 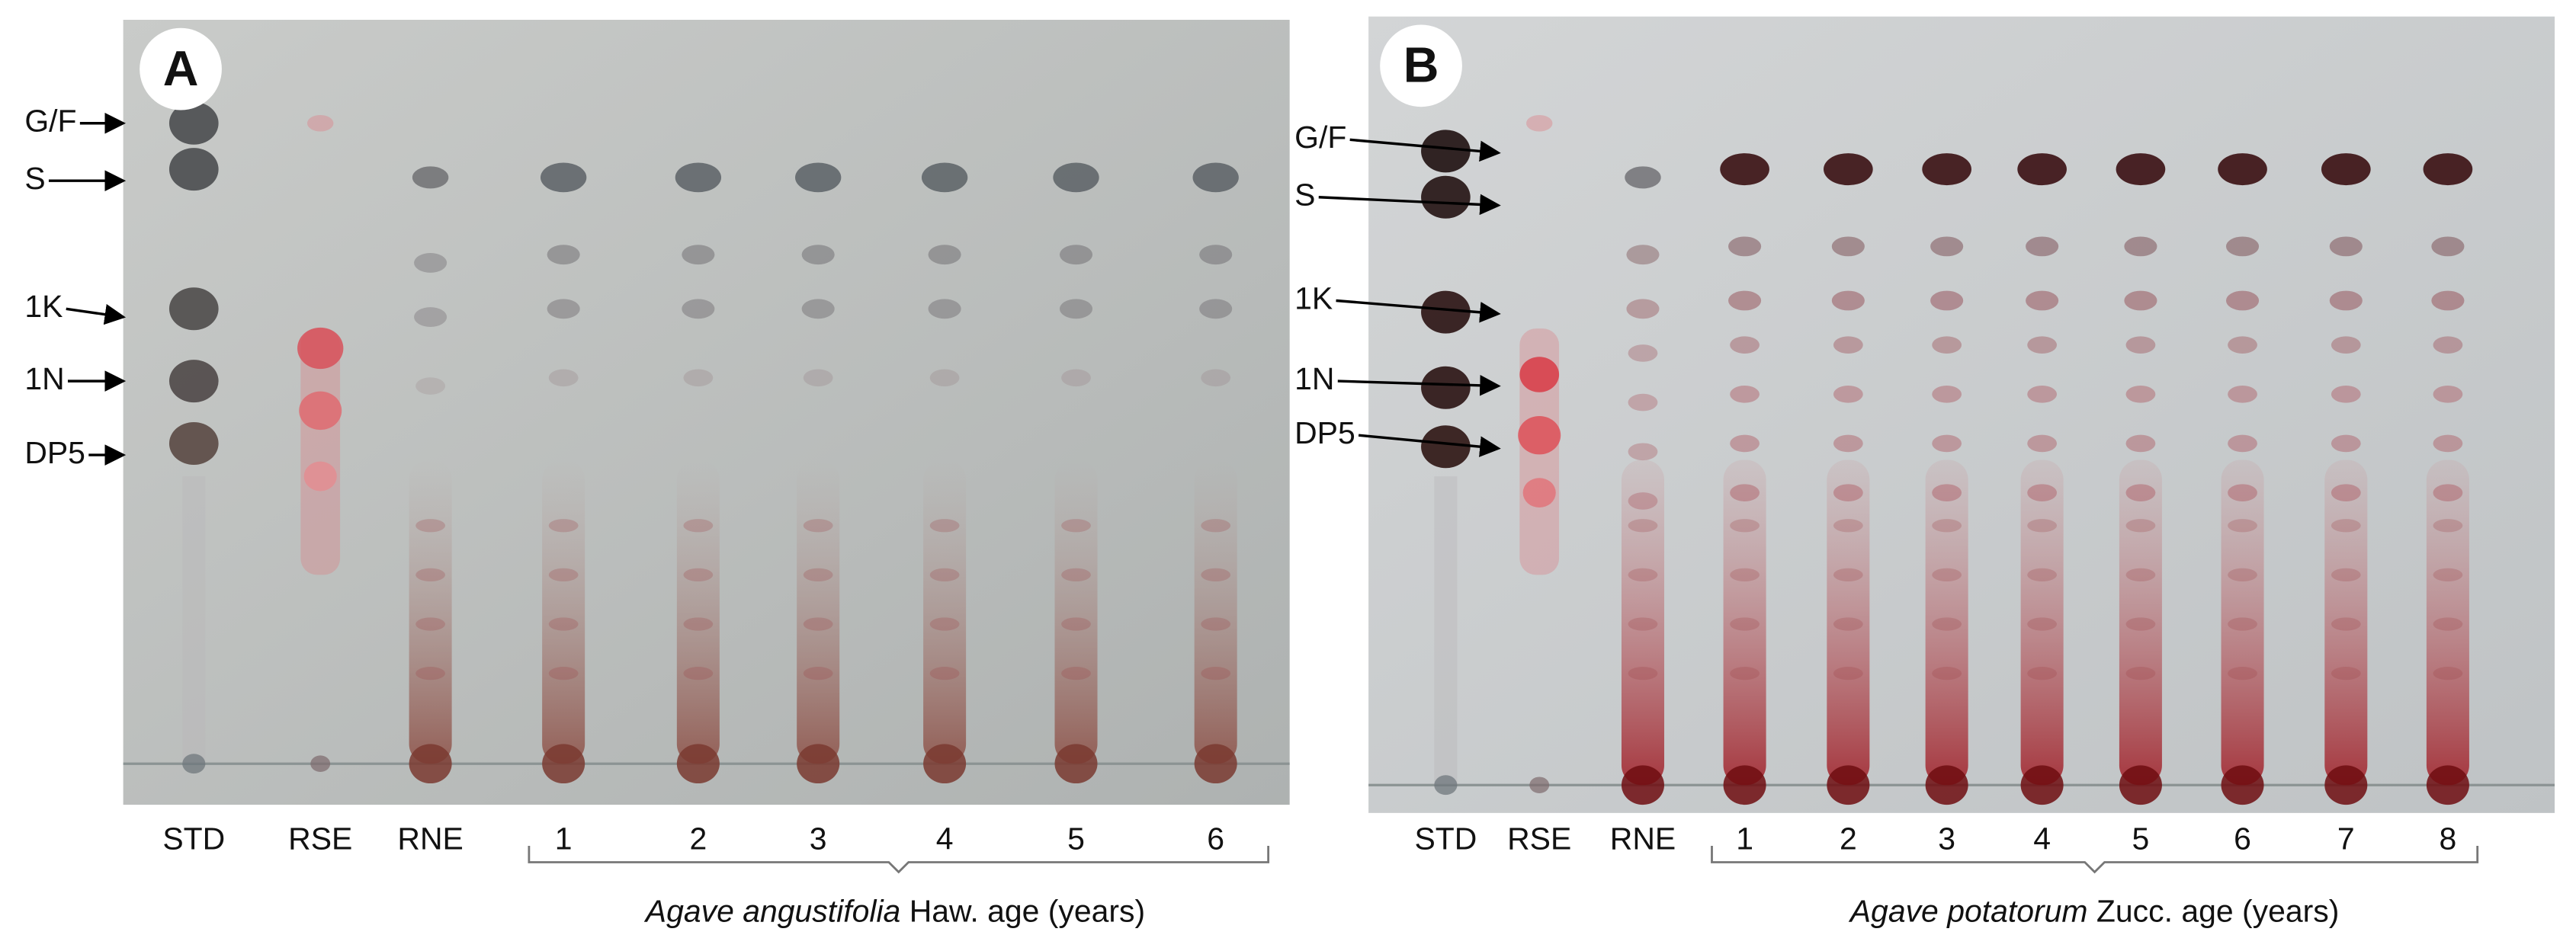 What do you see at coordinates (1314, 378) in the screenshot?
I see `standard-label: 1N` at bounding box center [1314, 378].